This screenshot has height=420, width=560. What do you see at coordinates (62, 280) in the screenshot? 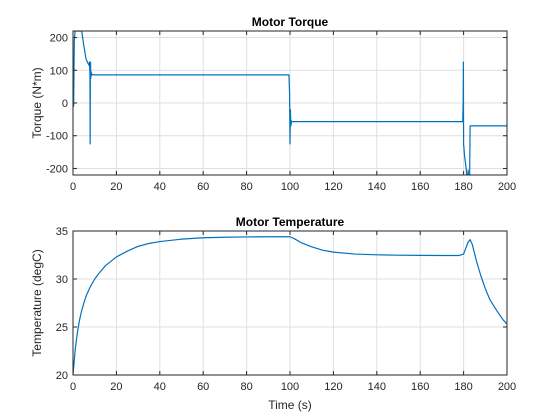
I see `y-tick-label: 30` at bounding box center [62, 280].